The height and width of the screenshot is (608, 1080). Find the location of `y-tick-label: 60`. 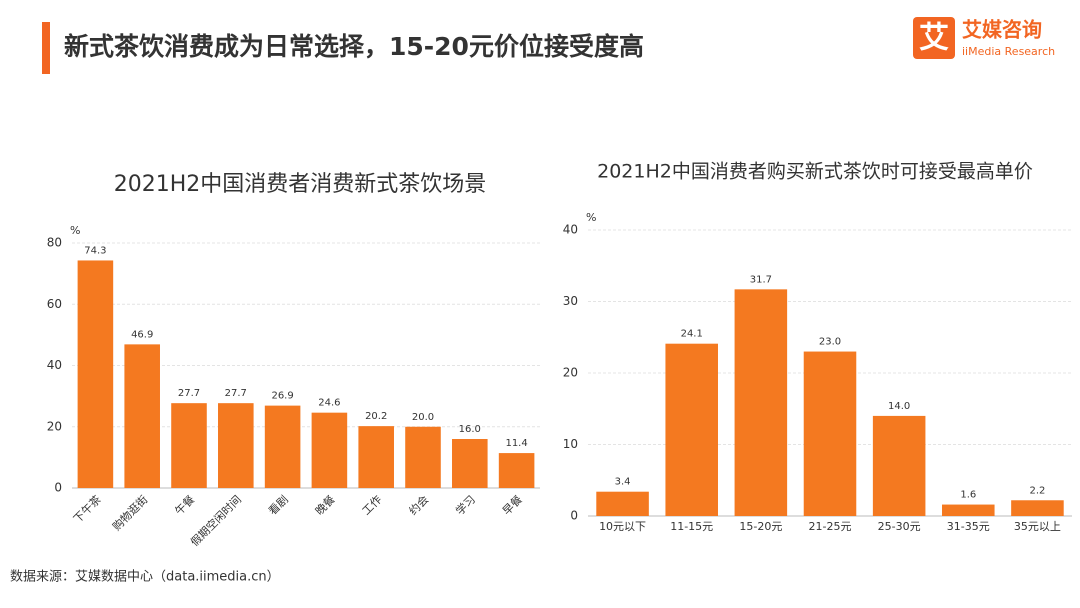

y-tick-label: 60 is located at coordinates (54, 304).